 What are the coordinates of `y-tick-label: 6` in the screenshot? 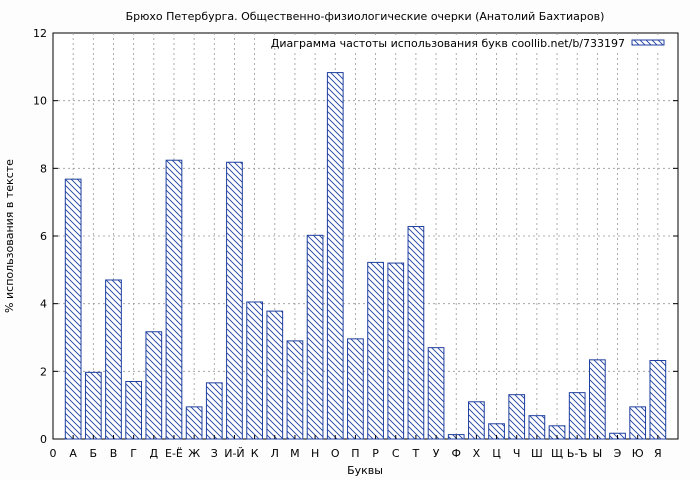 It's located at (43, 236).